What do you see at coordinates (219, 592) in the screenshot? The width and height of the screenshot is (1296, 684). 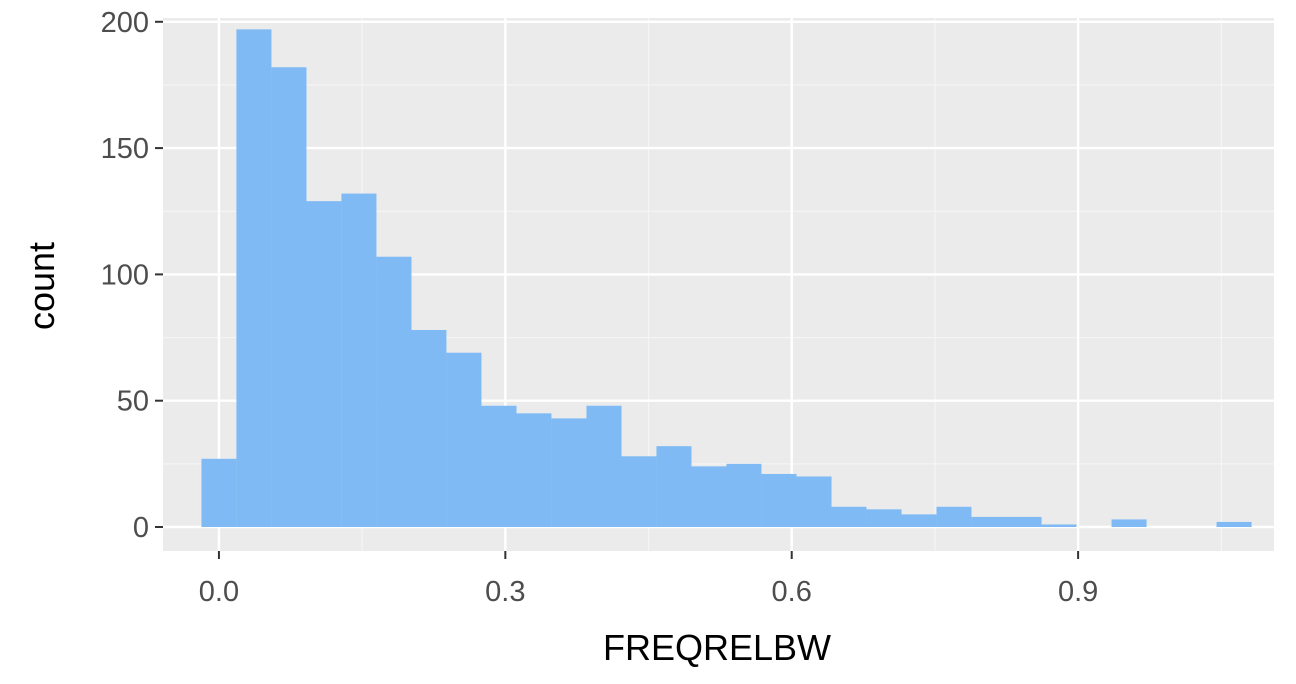 I see `x-tick-label: 0.0` at bounding box center [219, 592].